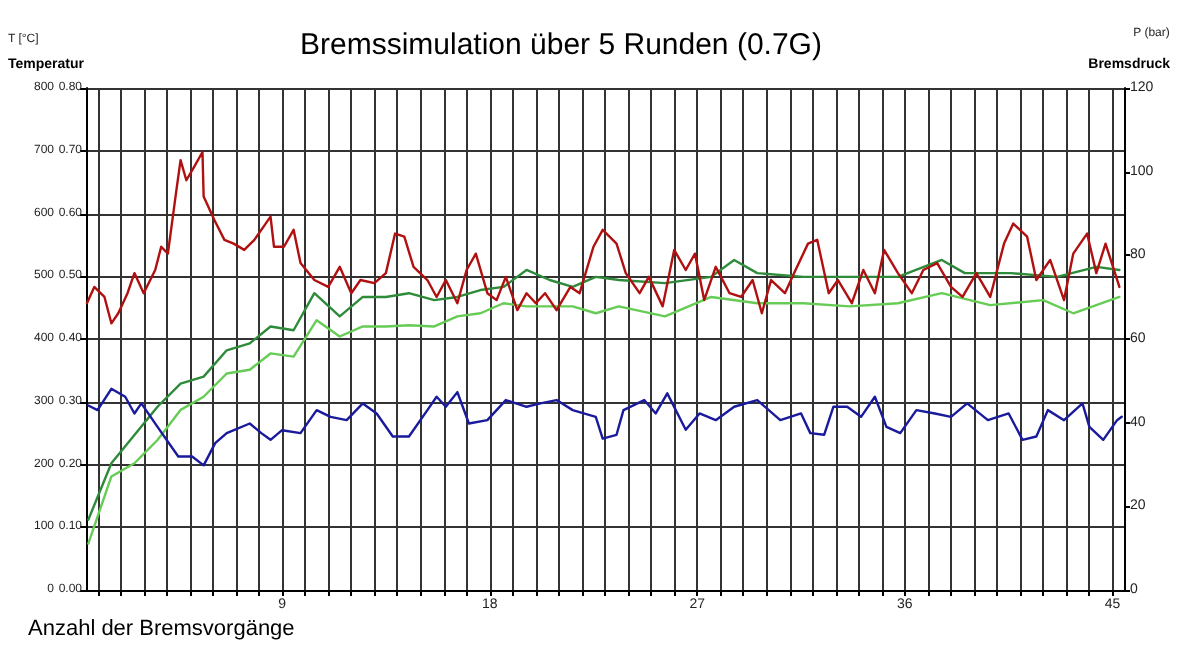 The image size is (1182, 666). What do you see at coordinates (605, 427) in the screenshot?
I see `line-series` at bounding box center [605, 427].